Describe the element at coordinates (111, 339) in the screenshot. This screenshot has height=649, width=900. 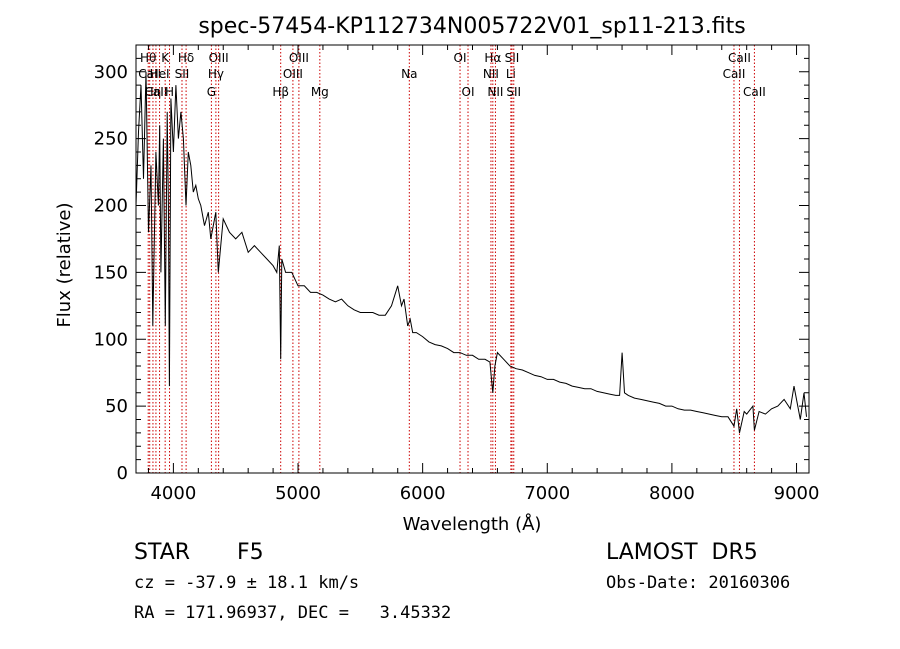
I see `y-tick-label: 100` at that location.